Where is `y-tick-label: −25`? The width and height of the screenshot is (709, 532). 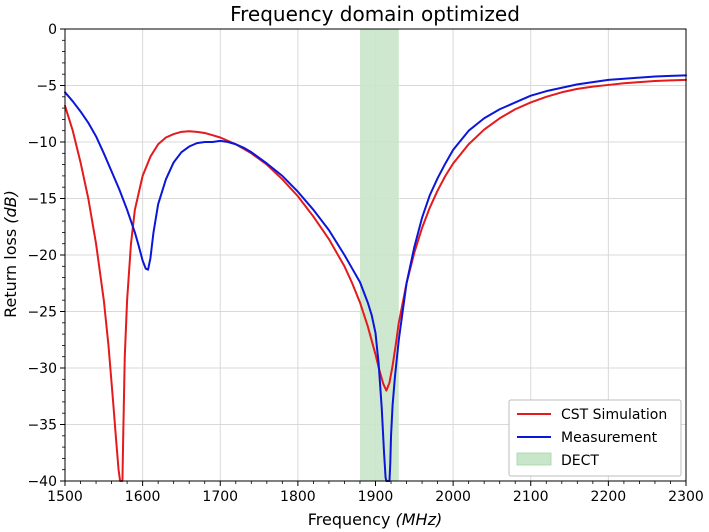 y-tick-label: −25 is located at coordinates (42, 313).